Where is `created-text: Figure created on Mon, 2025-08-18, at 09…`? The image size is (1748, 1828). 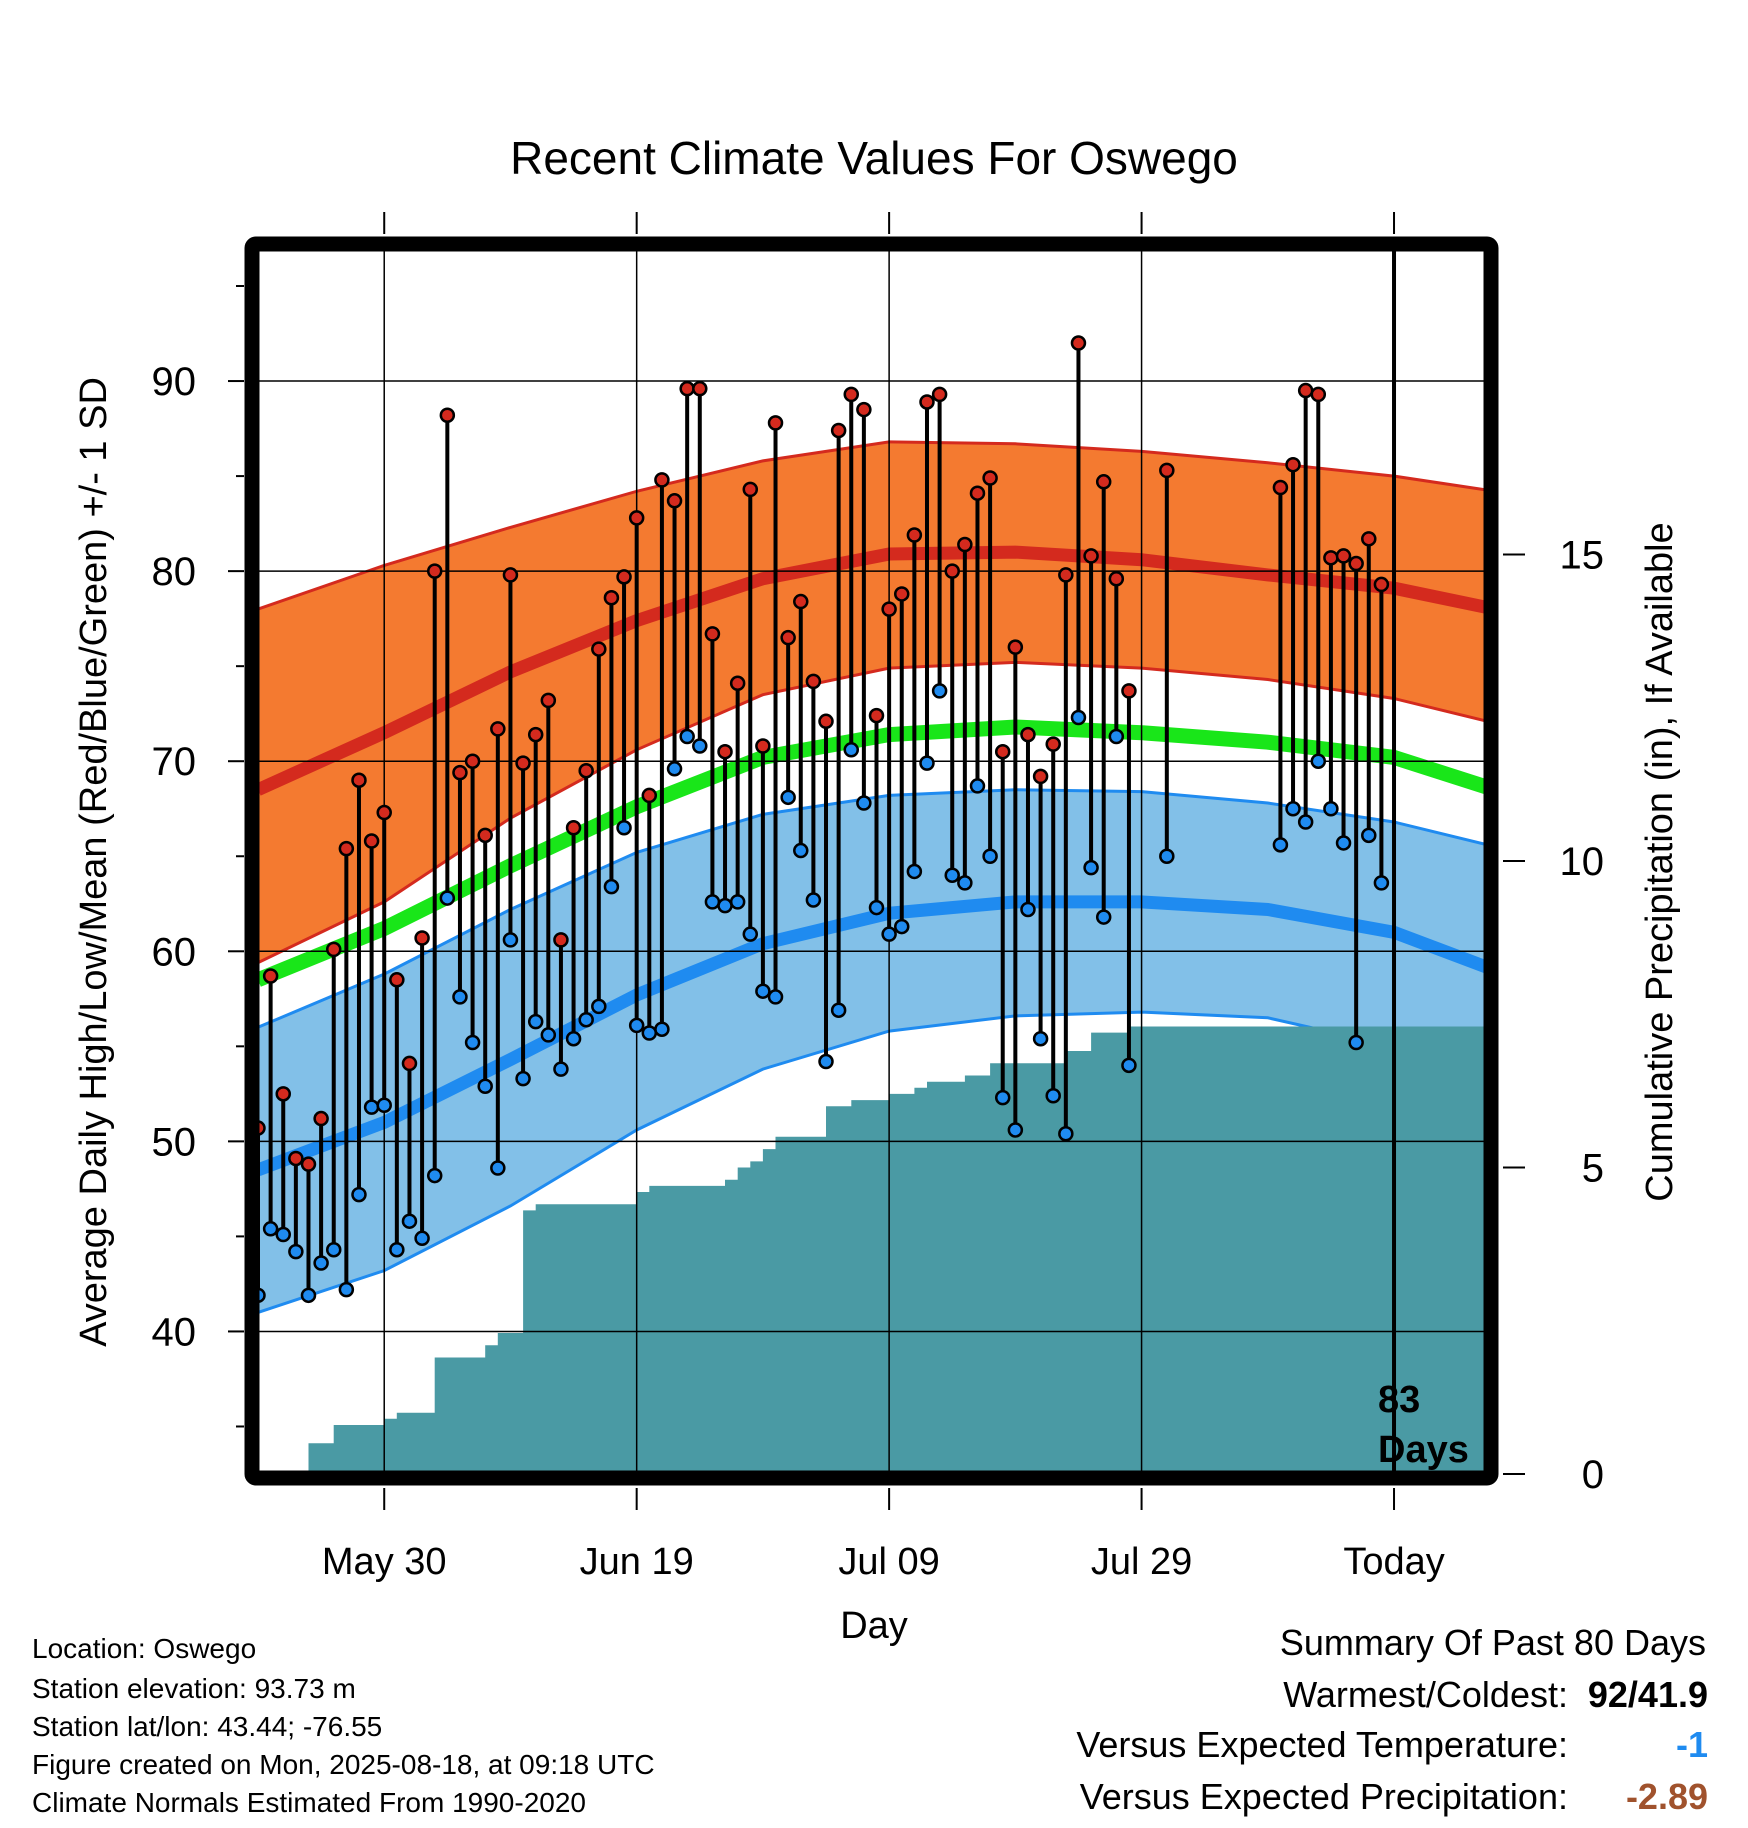 created-text: Figure created on Mon, 2025-08-18, at 09… is located at coordinates (343, 1764).